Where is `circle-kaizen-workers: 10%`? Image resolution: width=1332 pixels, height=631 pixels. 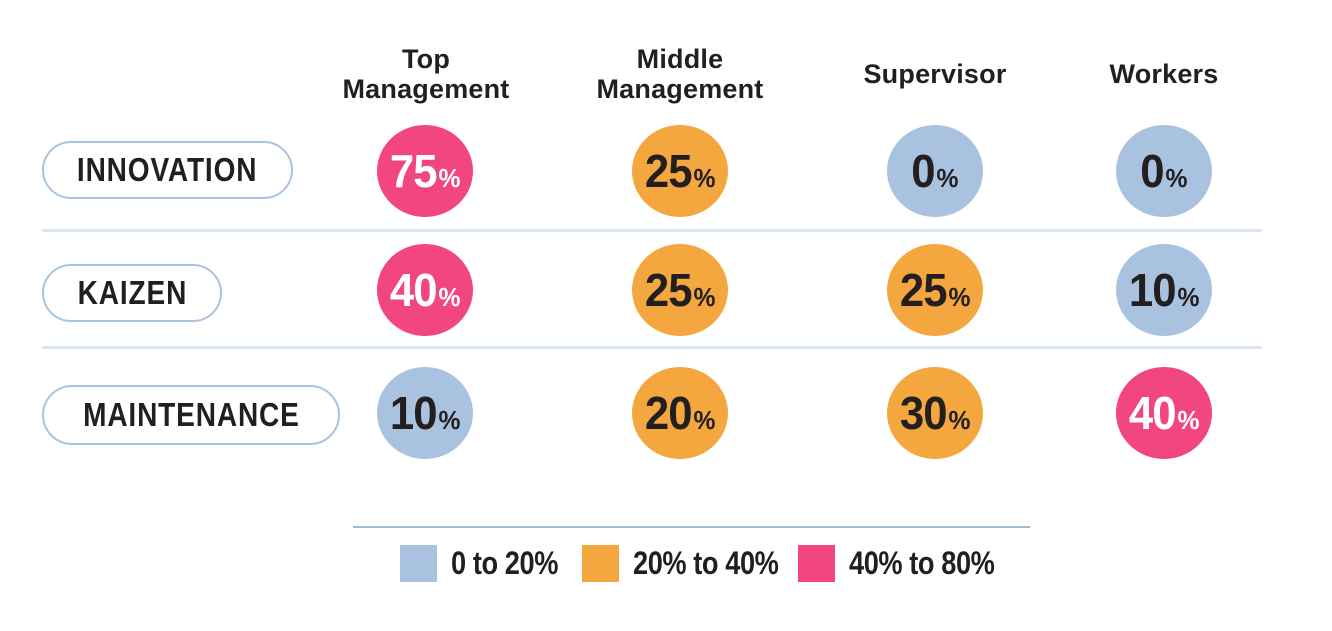 circle-kaizen-workers: 10% is located at coordinates (1164, 290).